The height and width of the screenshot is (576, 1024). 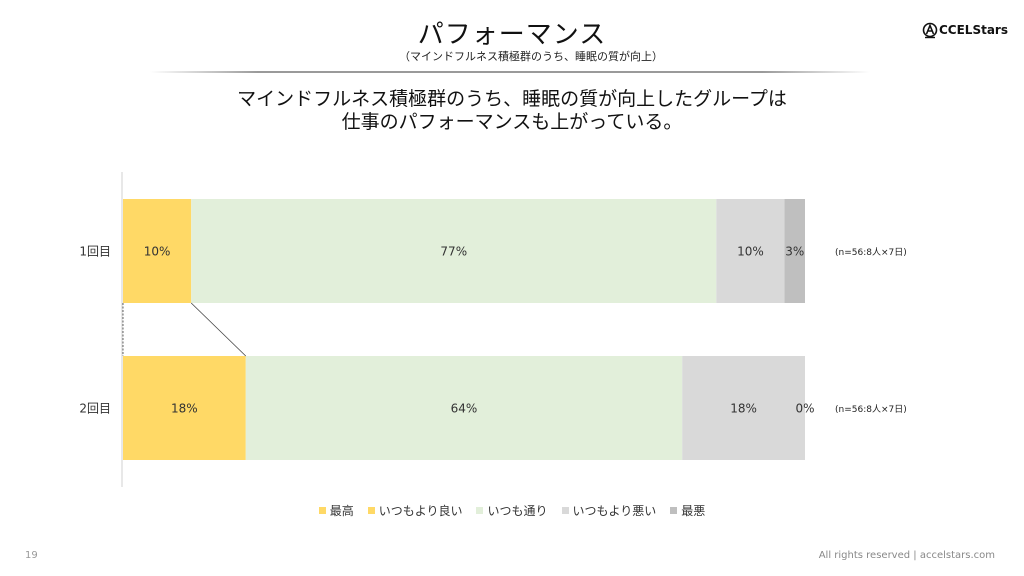 What do you see at coordinates (517, 511) in the screenshot?
I see `legend-label: いつも通り` at bounding box center [517, 511].